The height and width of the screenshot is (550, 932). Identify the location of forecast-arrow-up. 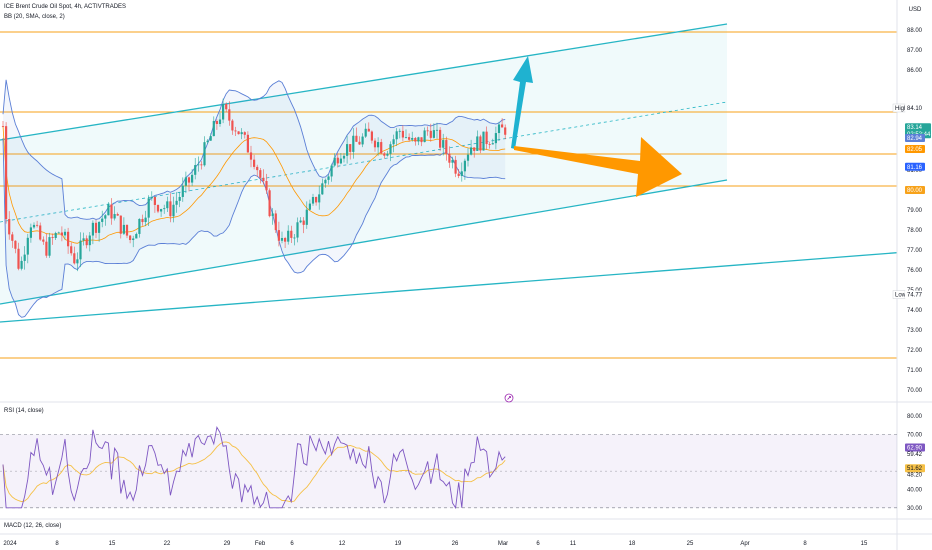
(522, 102).